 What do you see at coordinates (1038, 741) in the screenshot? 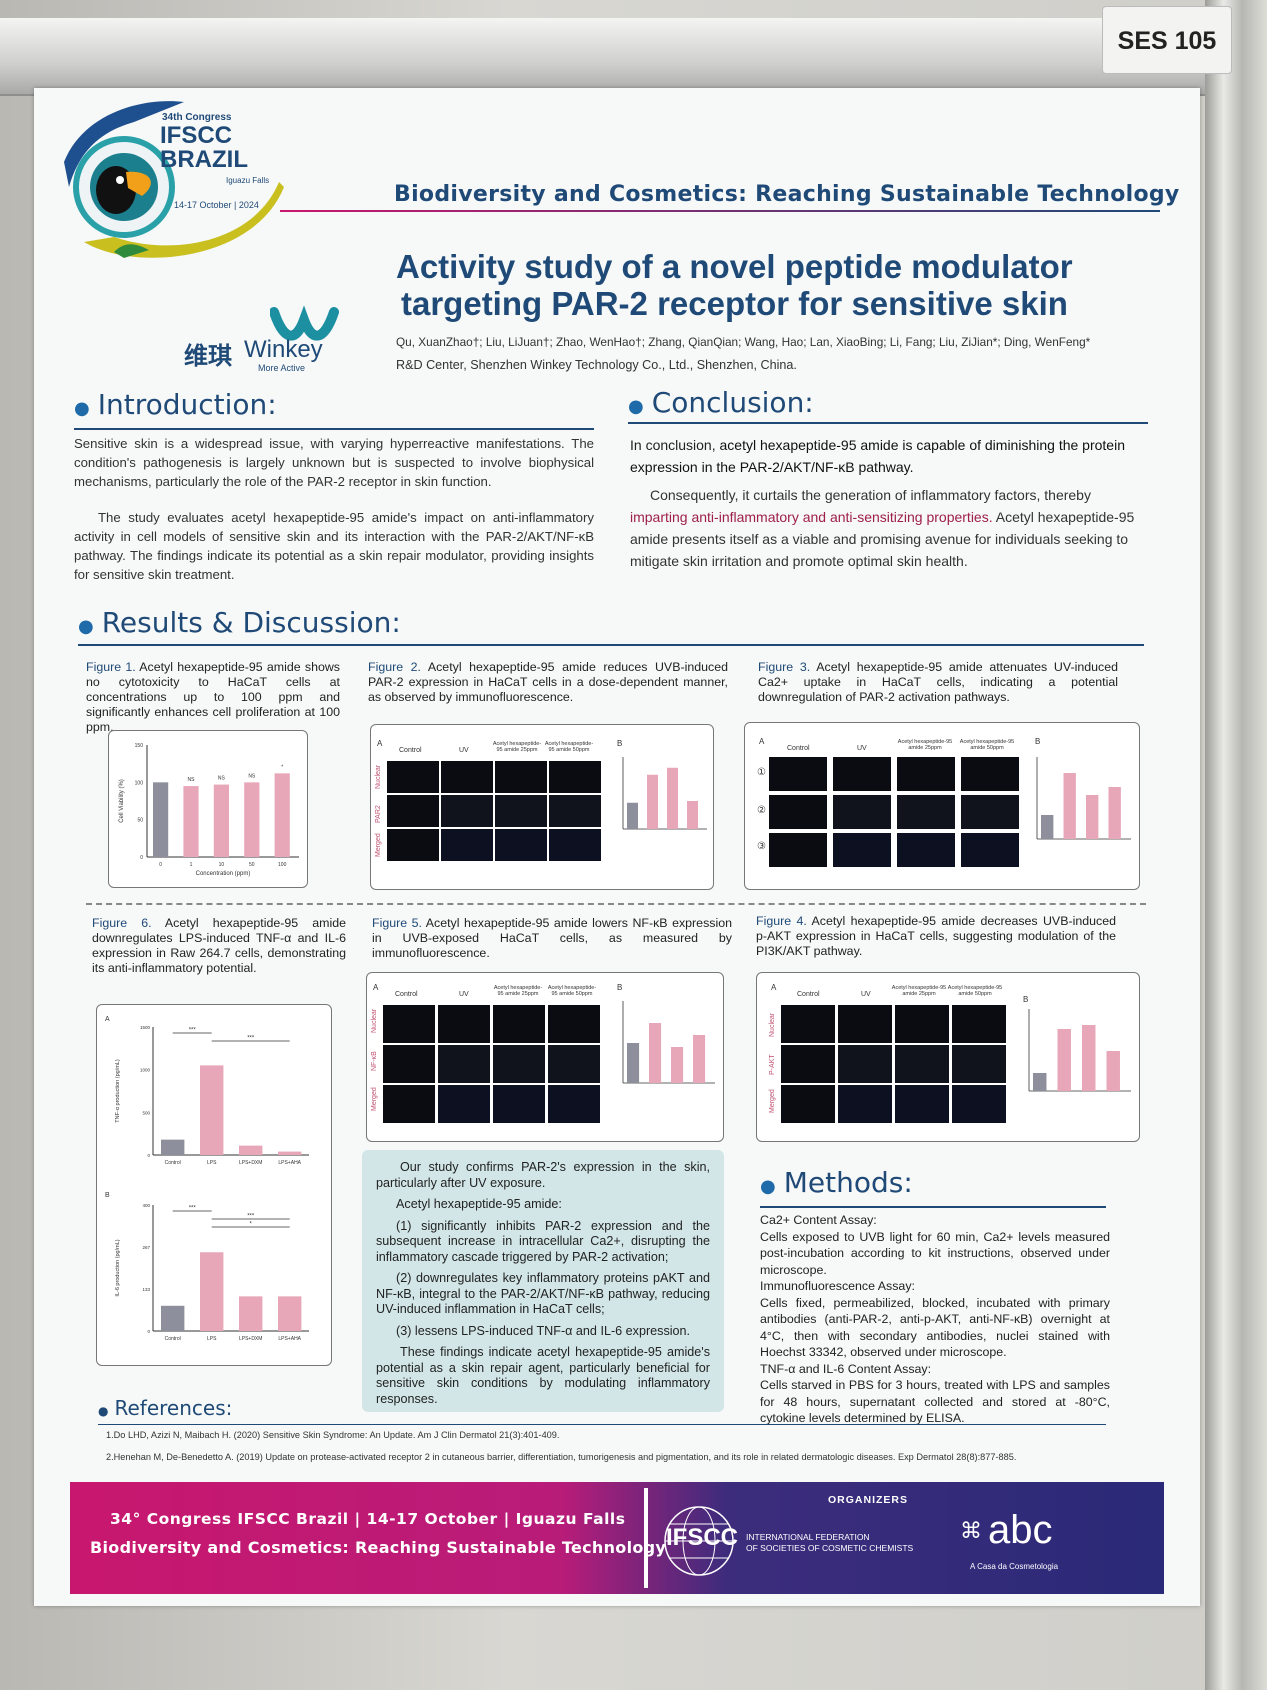
I see `fig3-label-b: B` at bounding box center [1038, 741].